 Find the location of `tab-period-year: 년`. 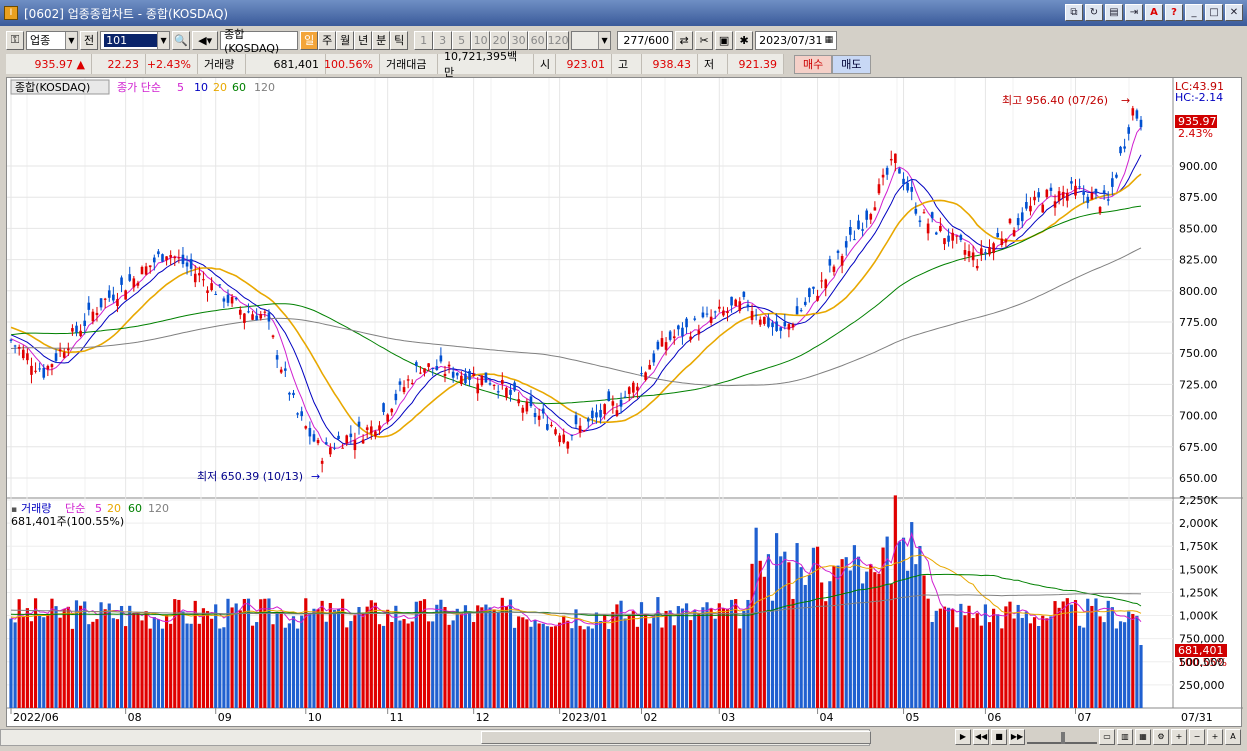

tab-period-year: 년 is located at coordinates (363, 40).